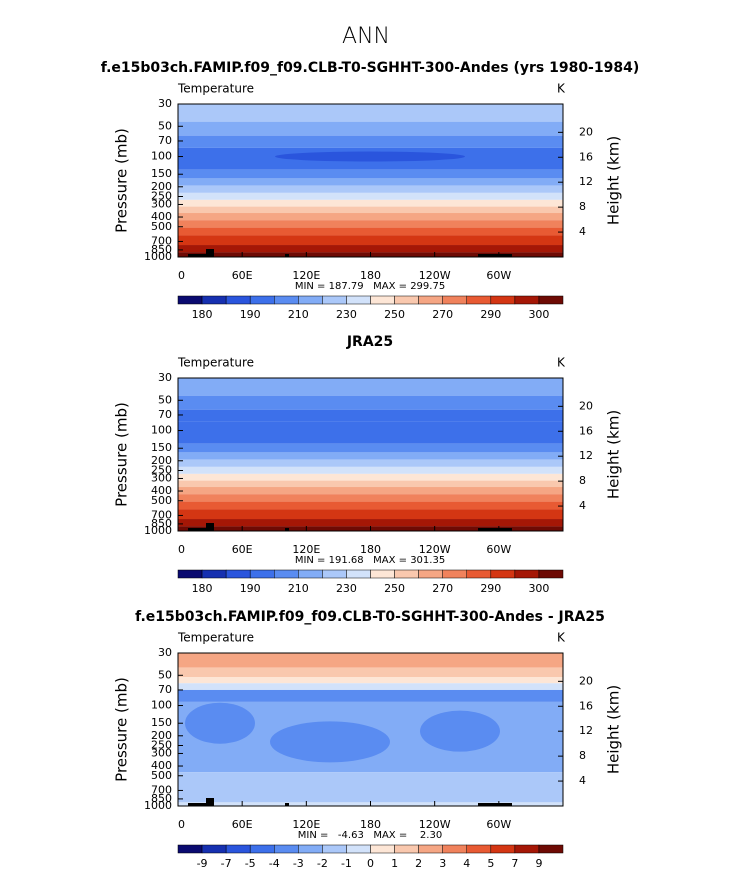  Describe the element at coordinates (161, 470) in the screenshot. I see `y-tick-label: 250` at that location.